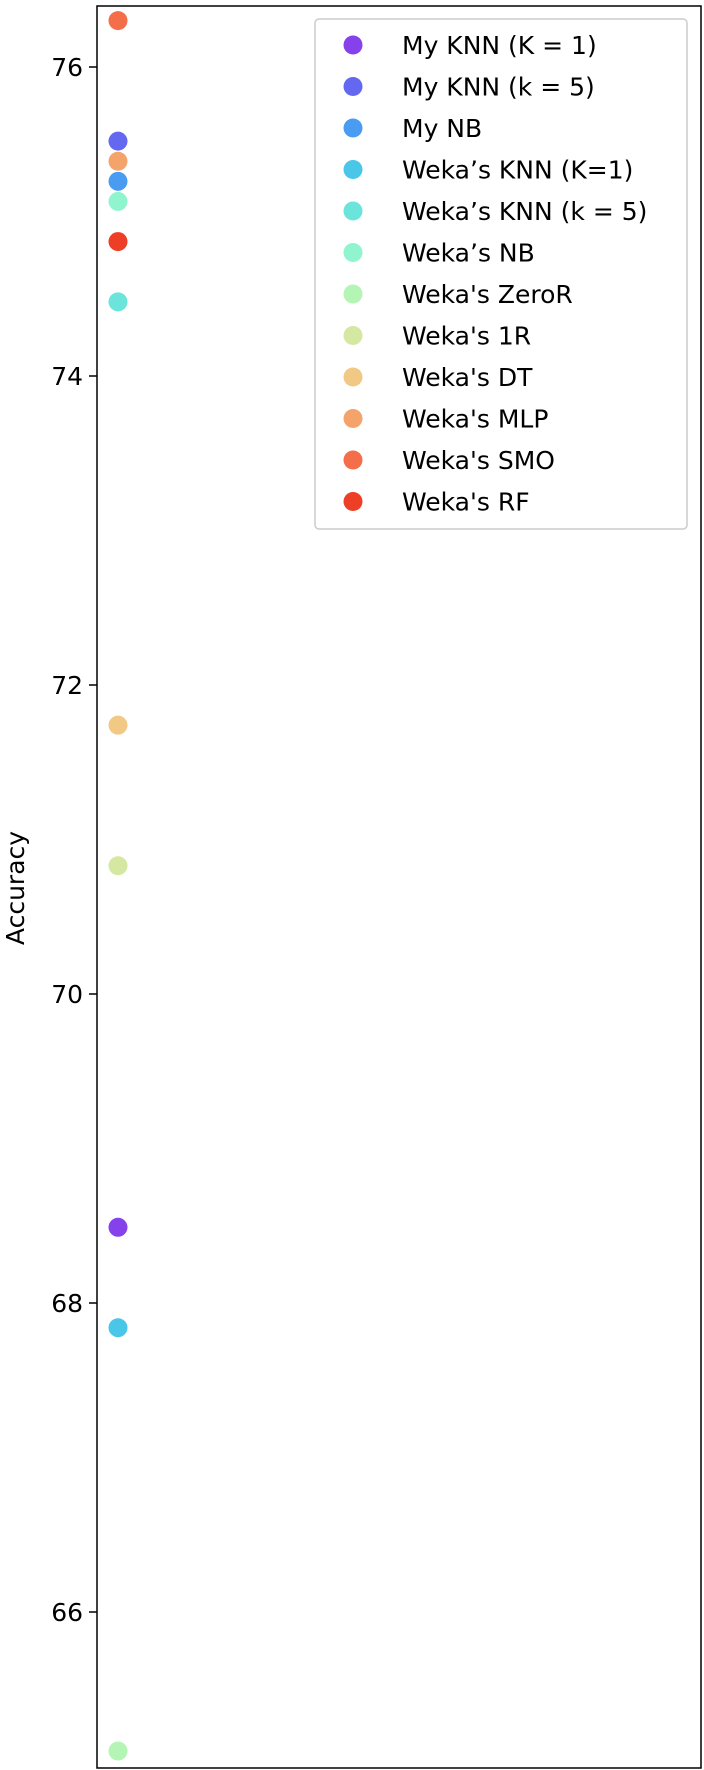  Describe the element at coordinates (475, 419) in the screenshot. I see `legend-label: Weka's MLP` at that location.